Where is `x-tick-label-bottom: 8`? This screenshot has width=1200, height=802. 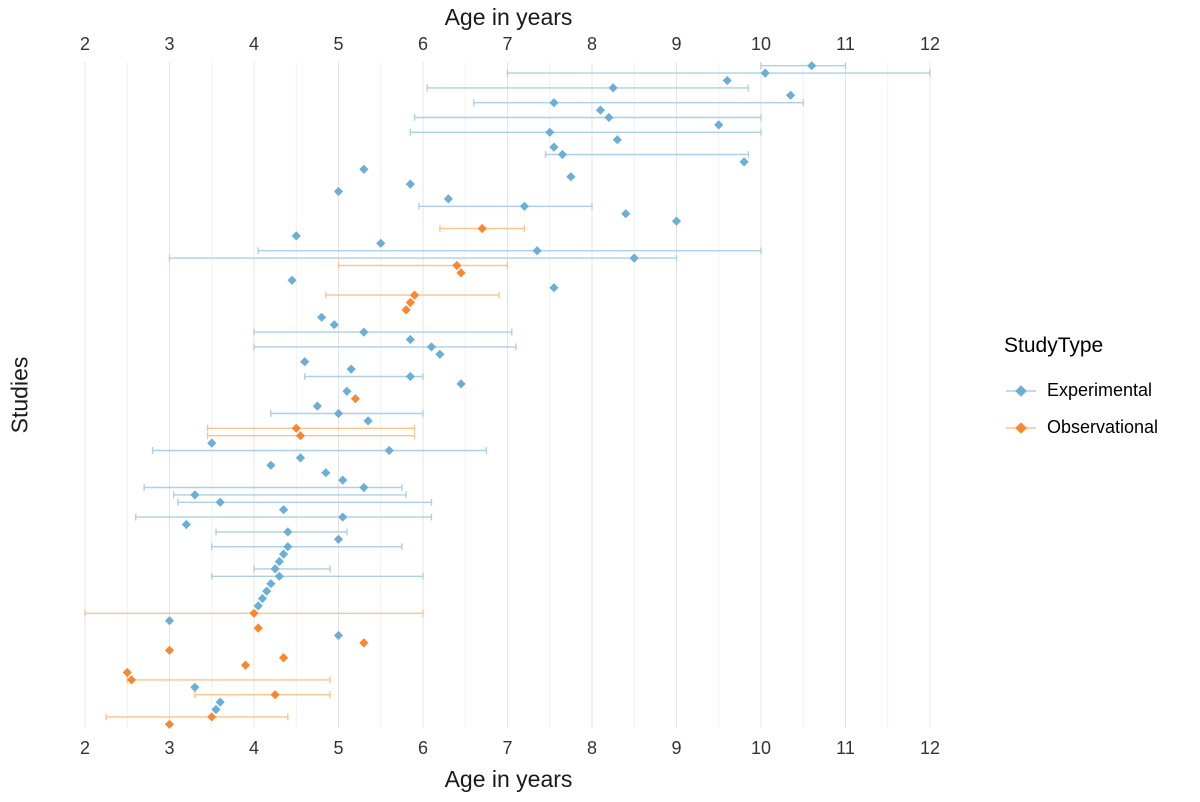 x-tick-label-bottom: 8 is located at coordinates (592, 748).